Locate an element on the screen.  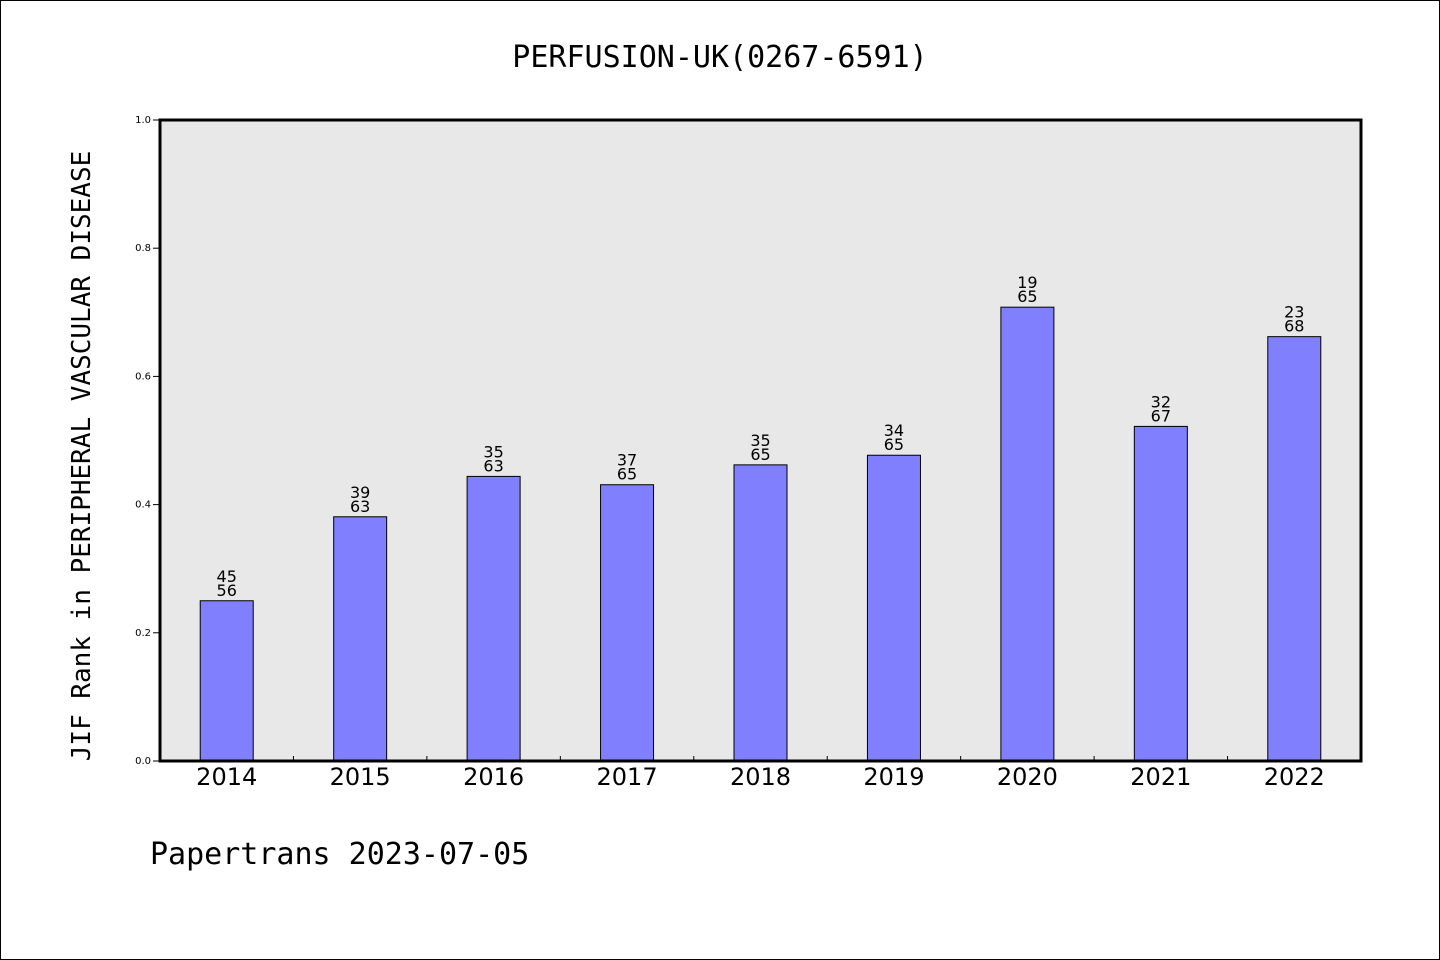
bar-label-2014-rank: 45 is located at coordinates (227, 576).